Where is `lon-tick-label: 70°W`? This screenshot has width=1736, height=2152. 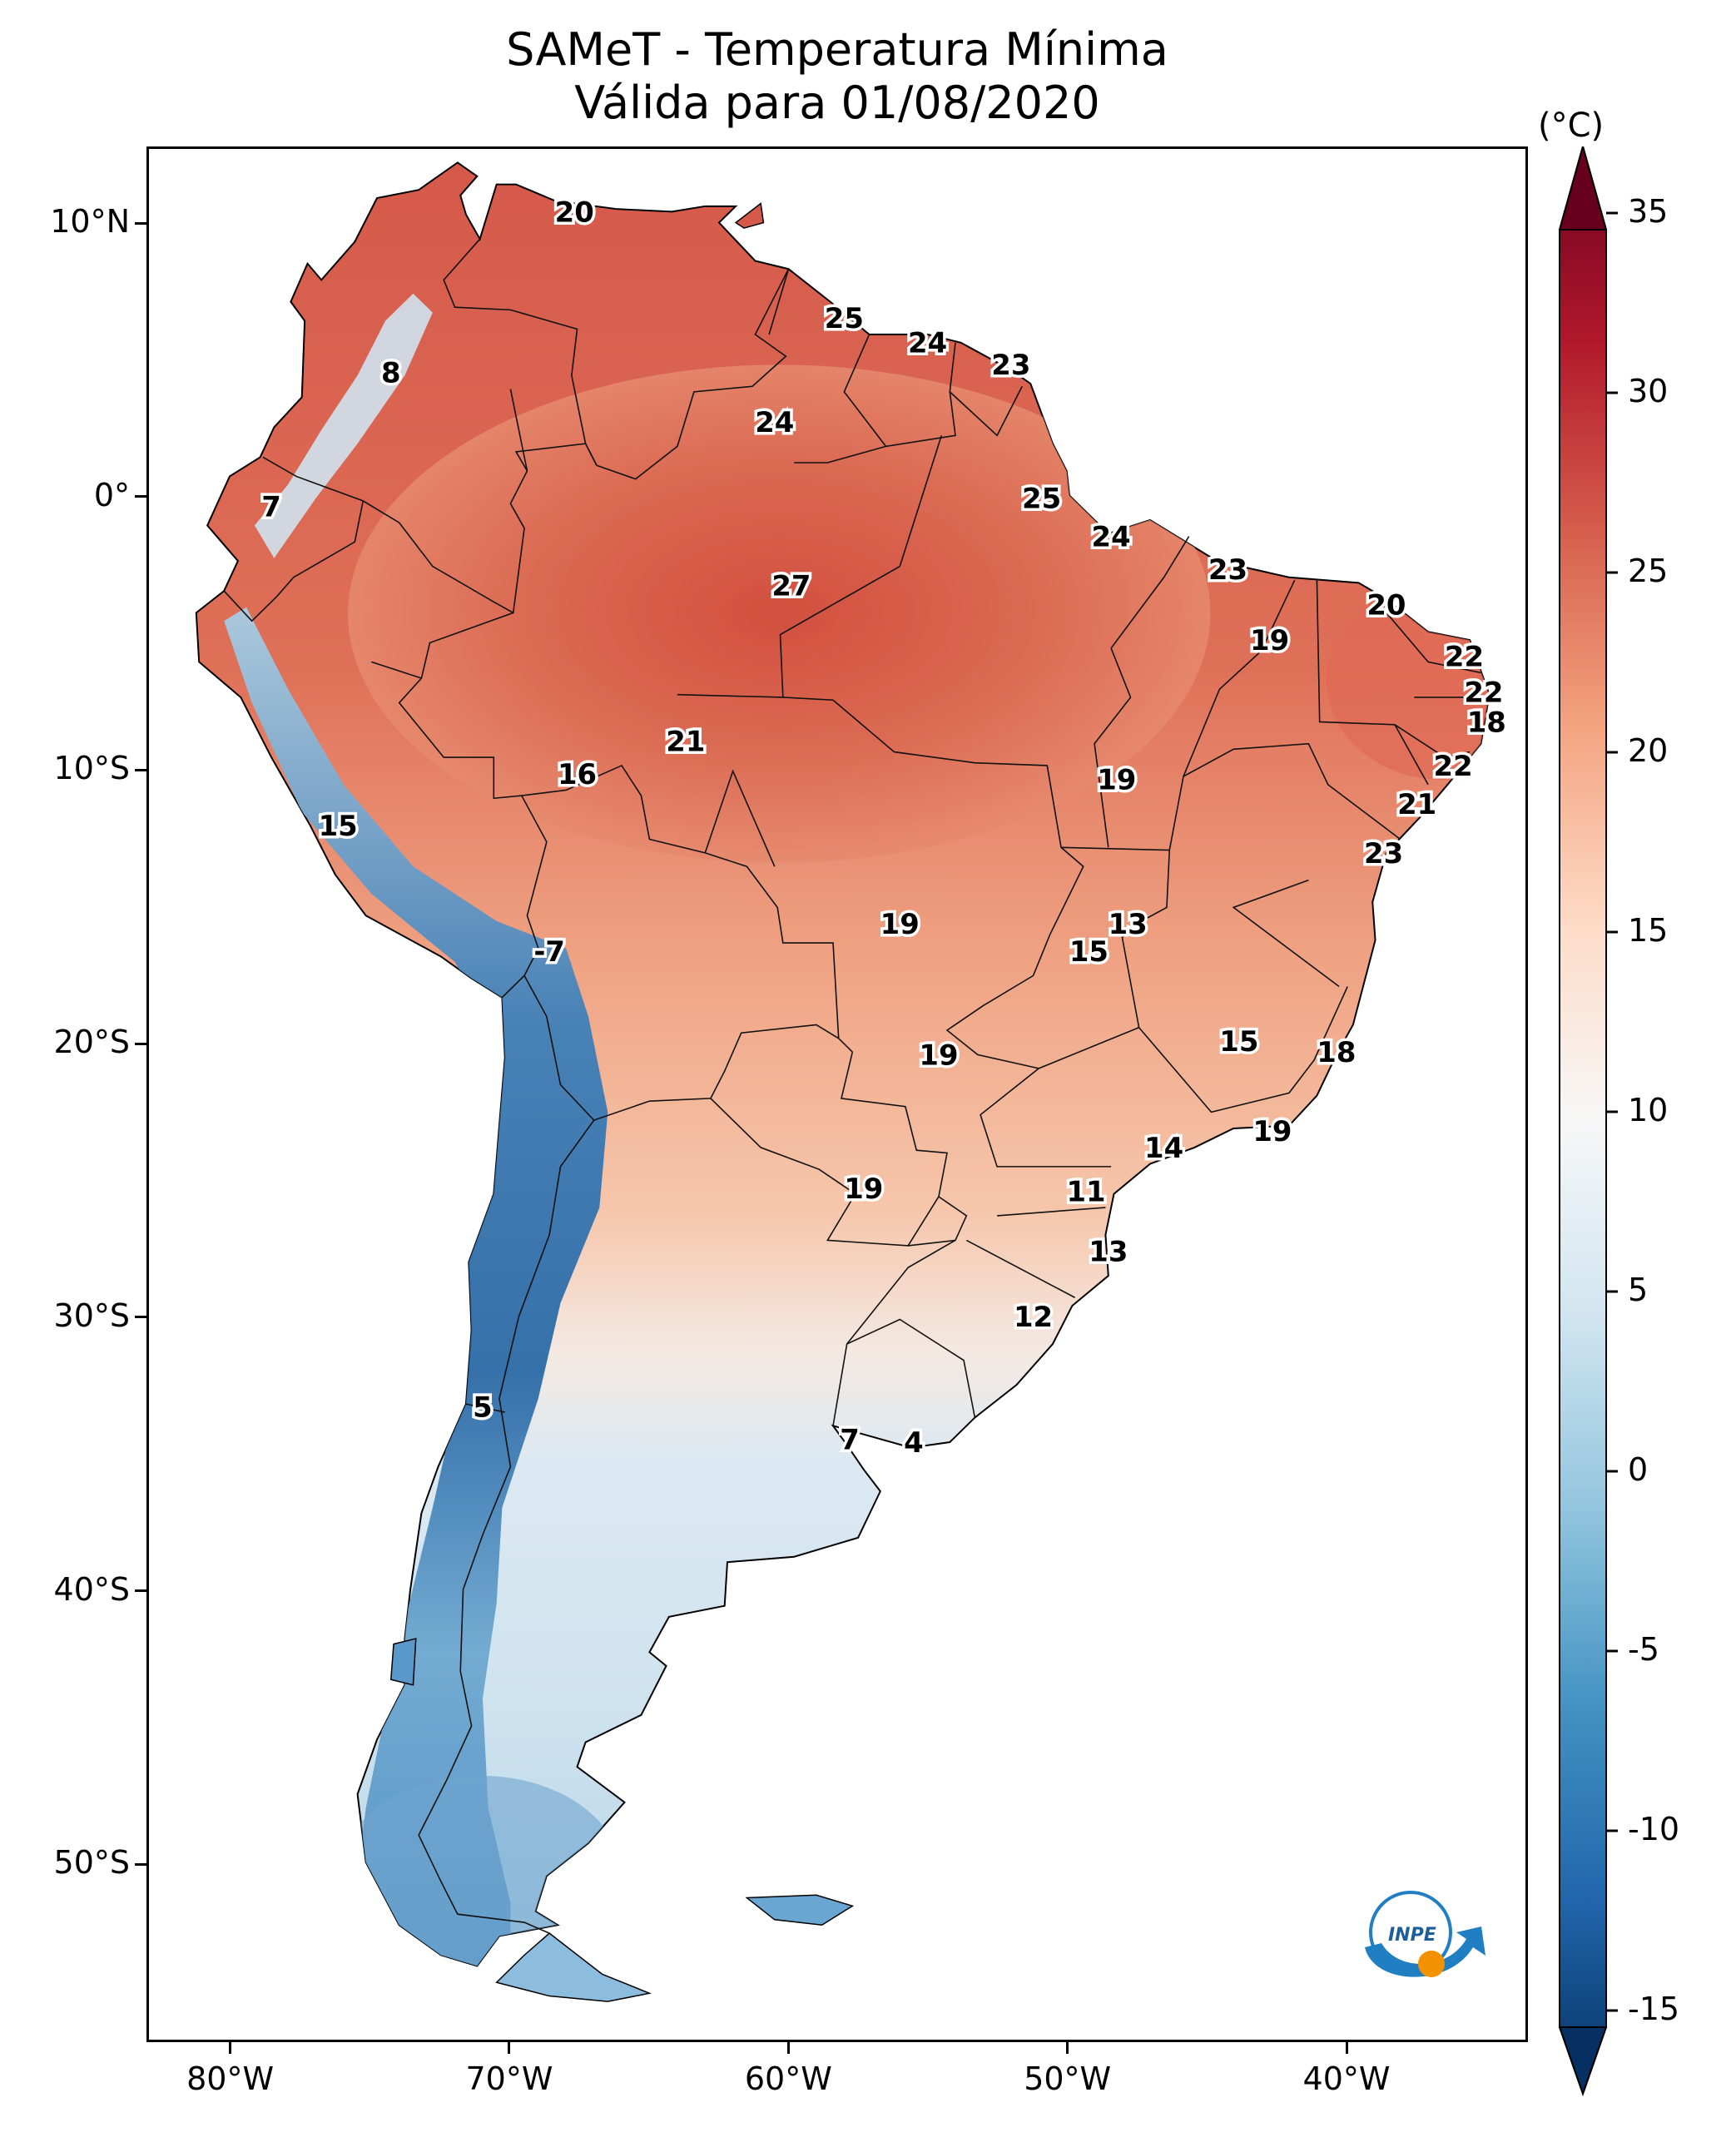
lon-tick-label: 70°W is located at coordinates (509, 2078).